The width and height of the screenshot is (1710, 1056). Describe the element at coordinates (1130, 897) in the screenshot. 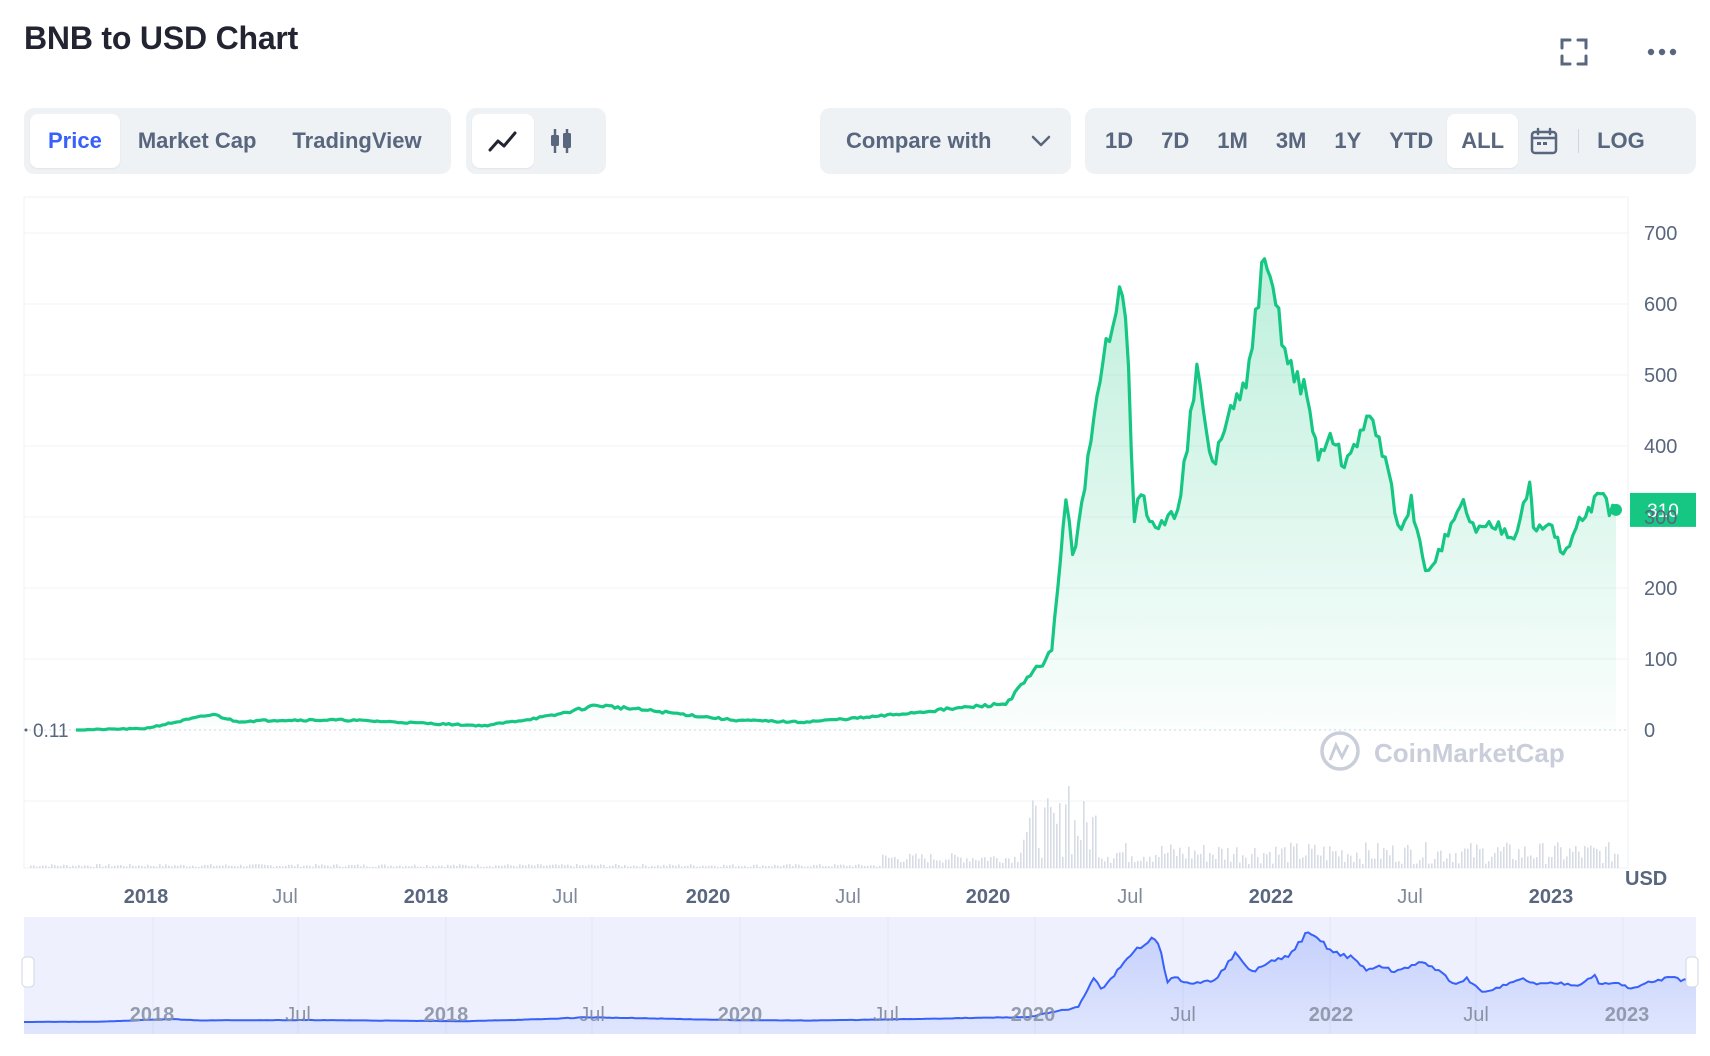

I see `x-tick-label: Jul` at that location.